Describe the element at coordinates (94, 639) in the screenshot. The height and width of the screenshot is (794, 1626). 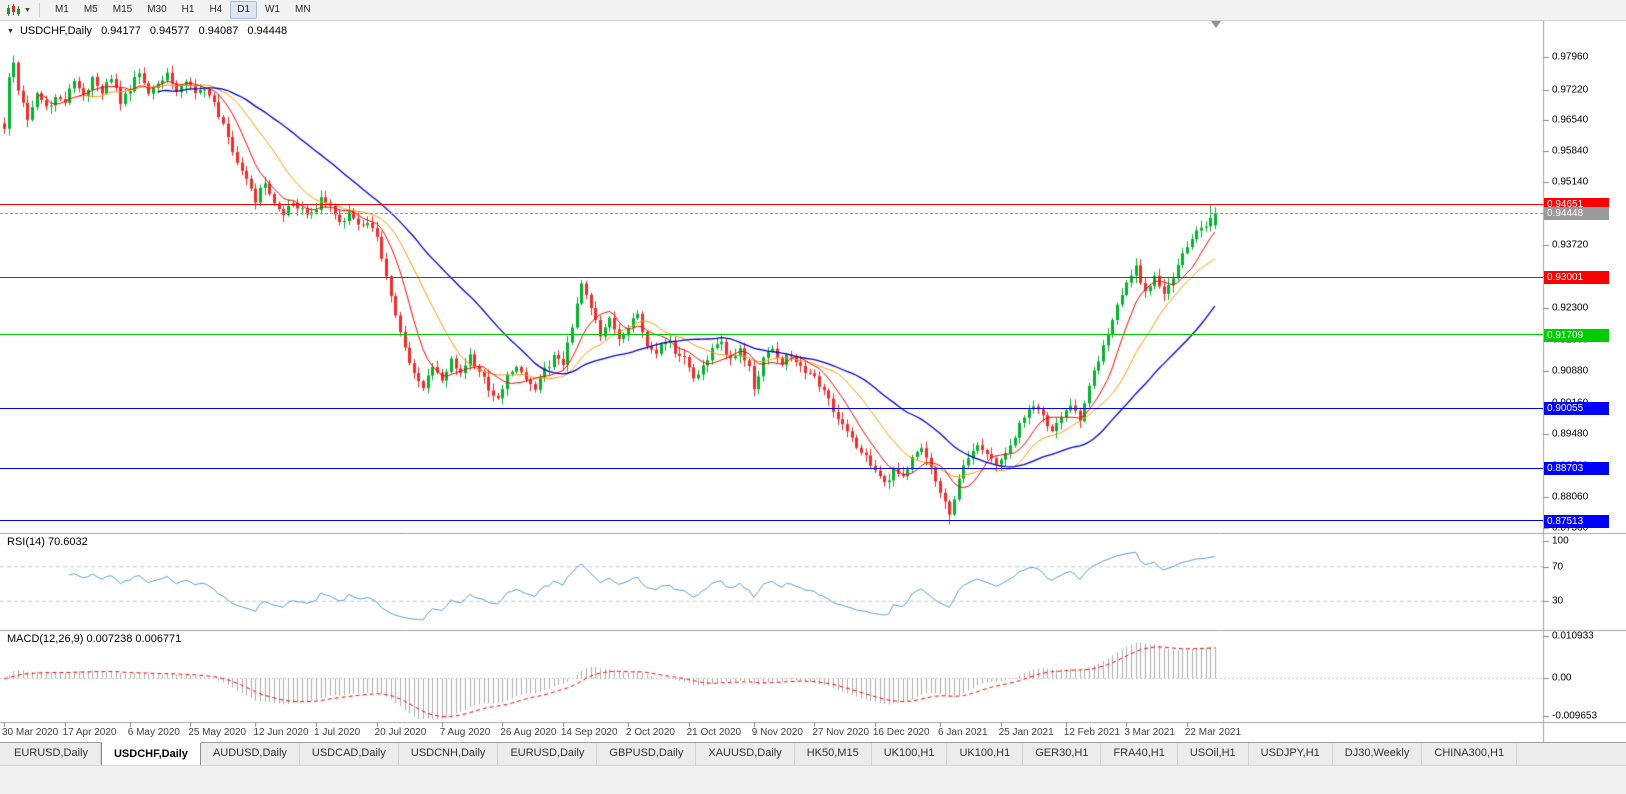
I see `macd-indicator-label: MACD(12,26,9) 0.007238 0.006771` at that location.